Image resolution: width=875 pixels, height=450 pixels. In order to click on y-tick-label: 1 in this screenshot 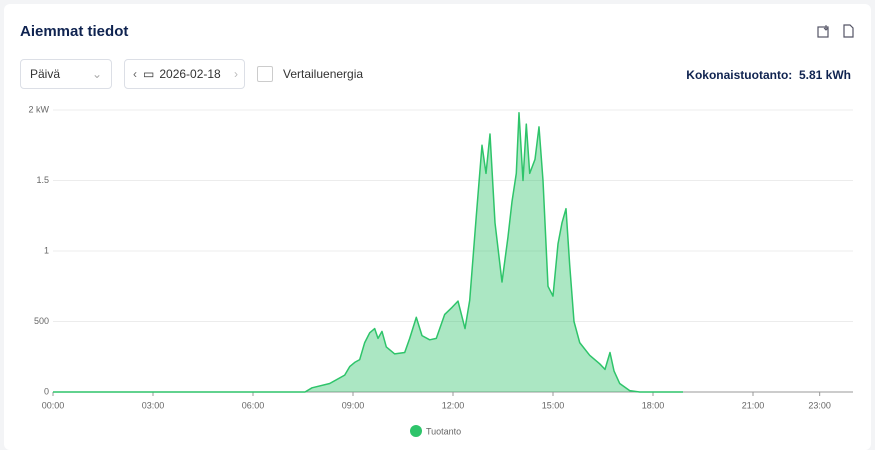, I will do `click(46, 250)`.